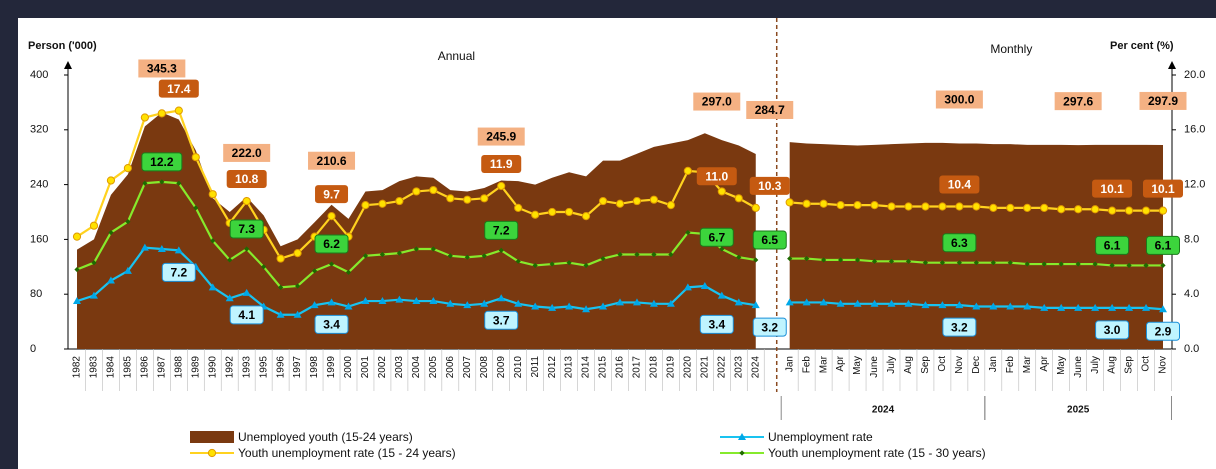 The image size is (1216, 469). What do you see at coordinates (960, 185) in the screenshot?
I see `value-label: 10.4` at bounding box center [960, 185].